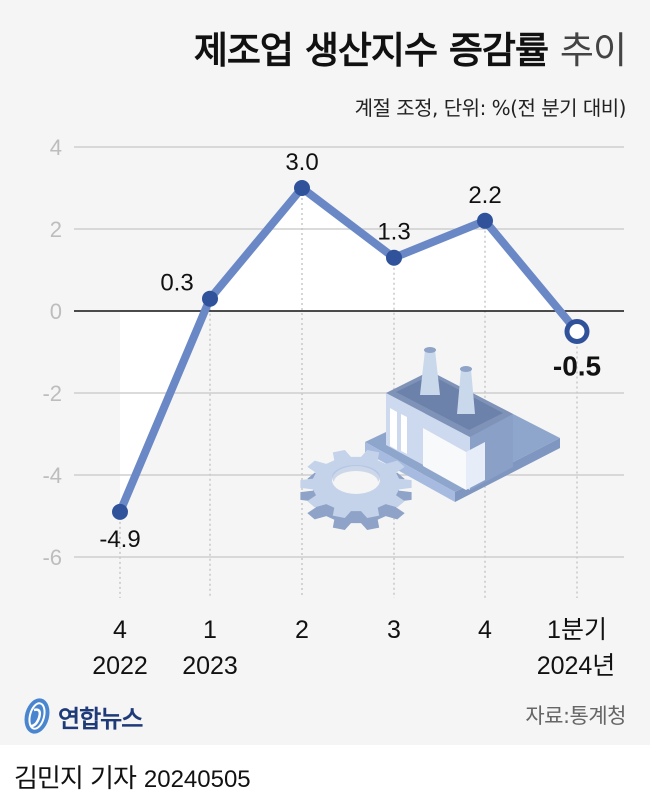  I want to click on x-tick-year-label: 2023, so click(210, 666).